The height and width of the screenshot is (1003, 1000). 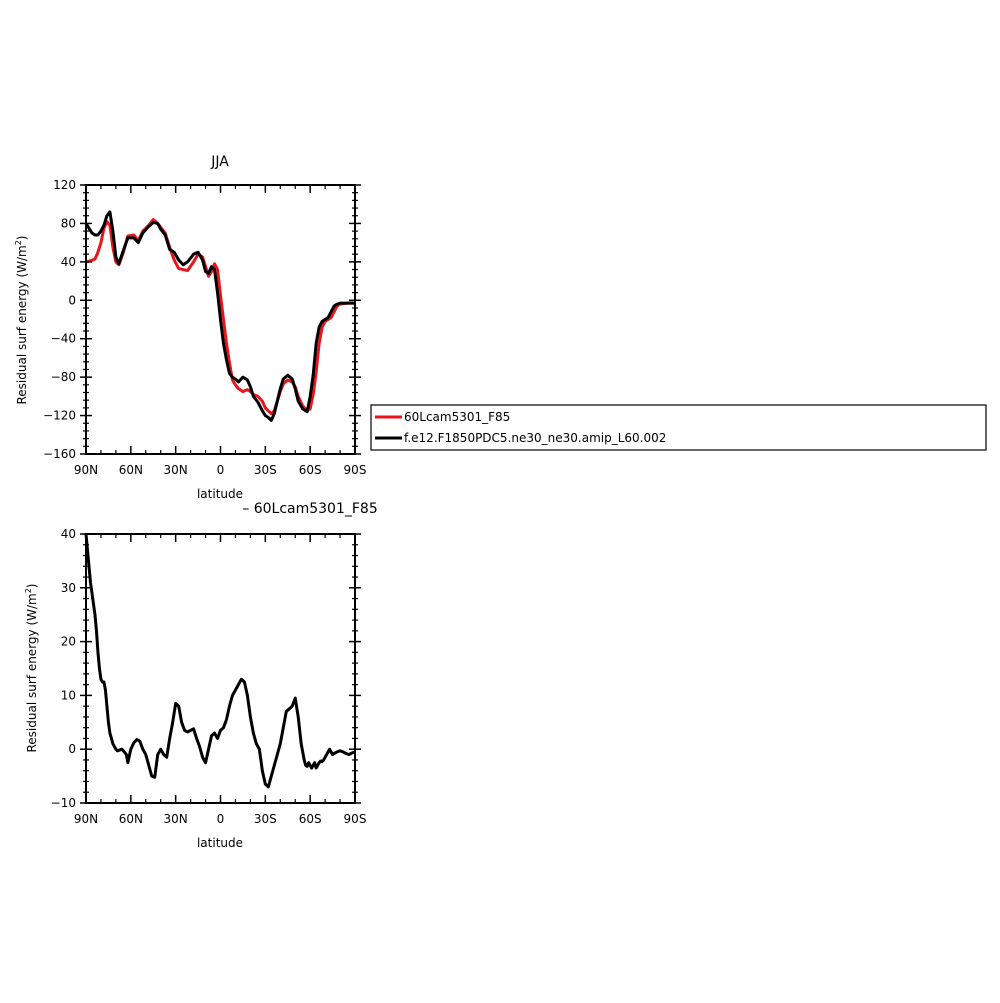 I want to click on bottom-ylabel-sup: 2, so click(x=28, y=590).